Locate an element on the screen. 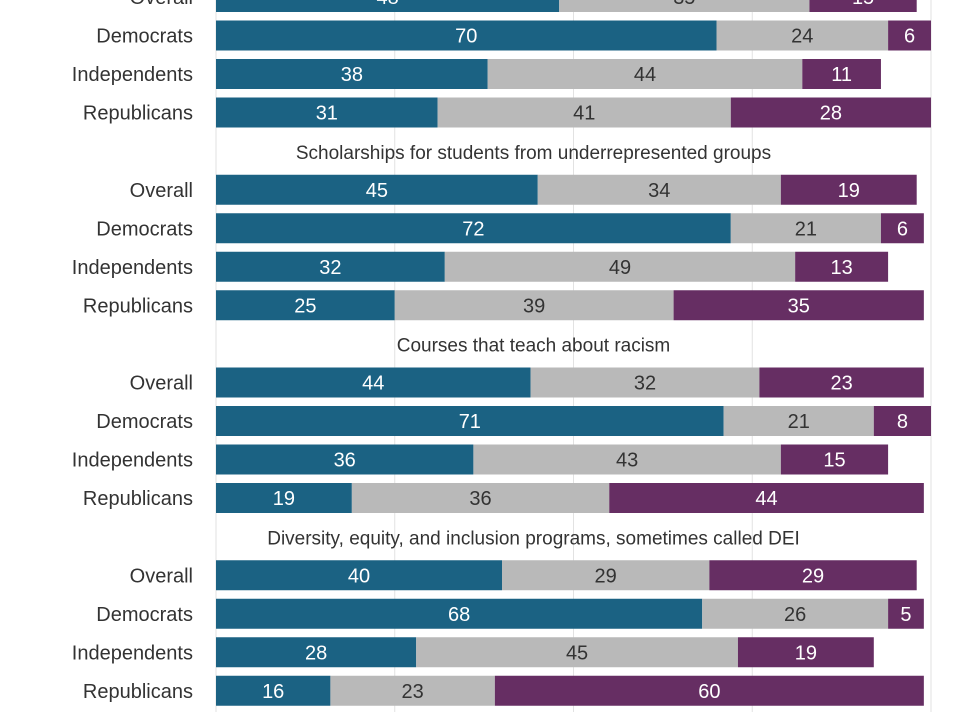  value-label-g0-overall-s1: 35 is located at coordinates (684, 4).